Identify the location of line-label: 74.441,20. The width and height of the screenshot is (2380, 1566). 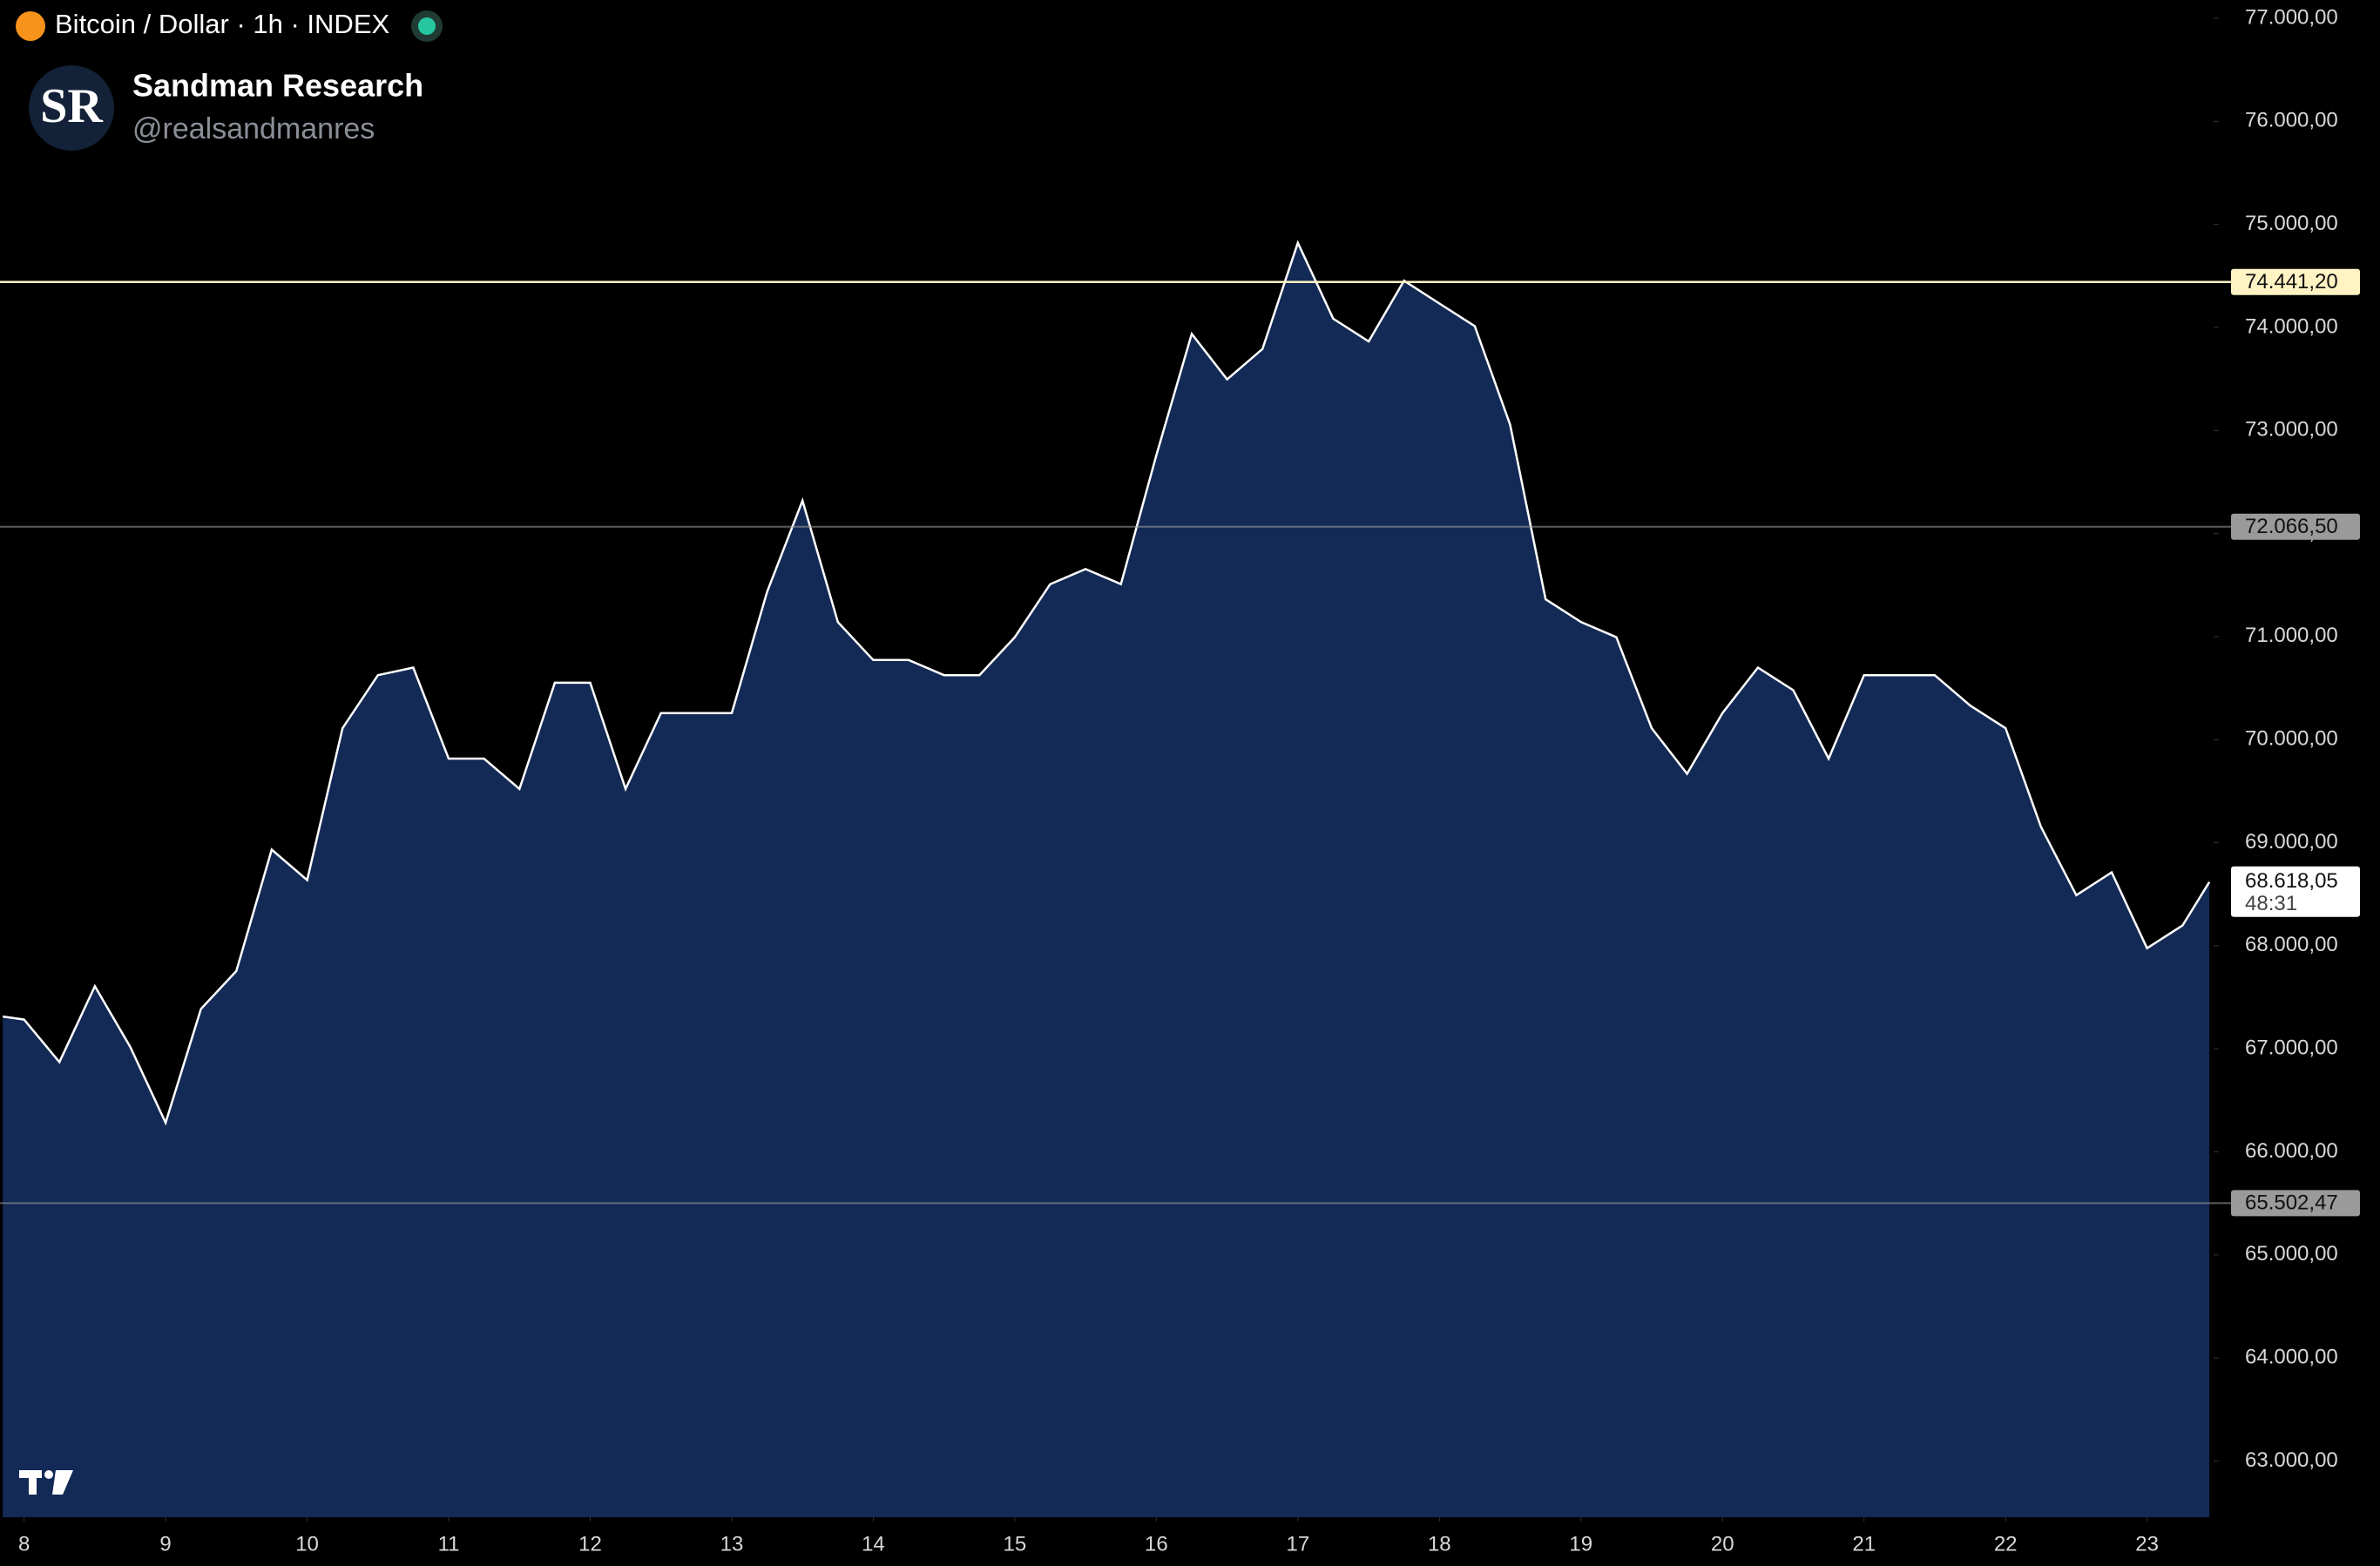
(2291, 282).